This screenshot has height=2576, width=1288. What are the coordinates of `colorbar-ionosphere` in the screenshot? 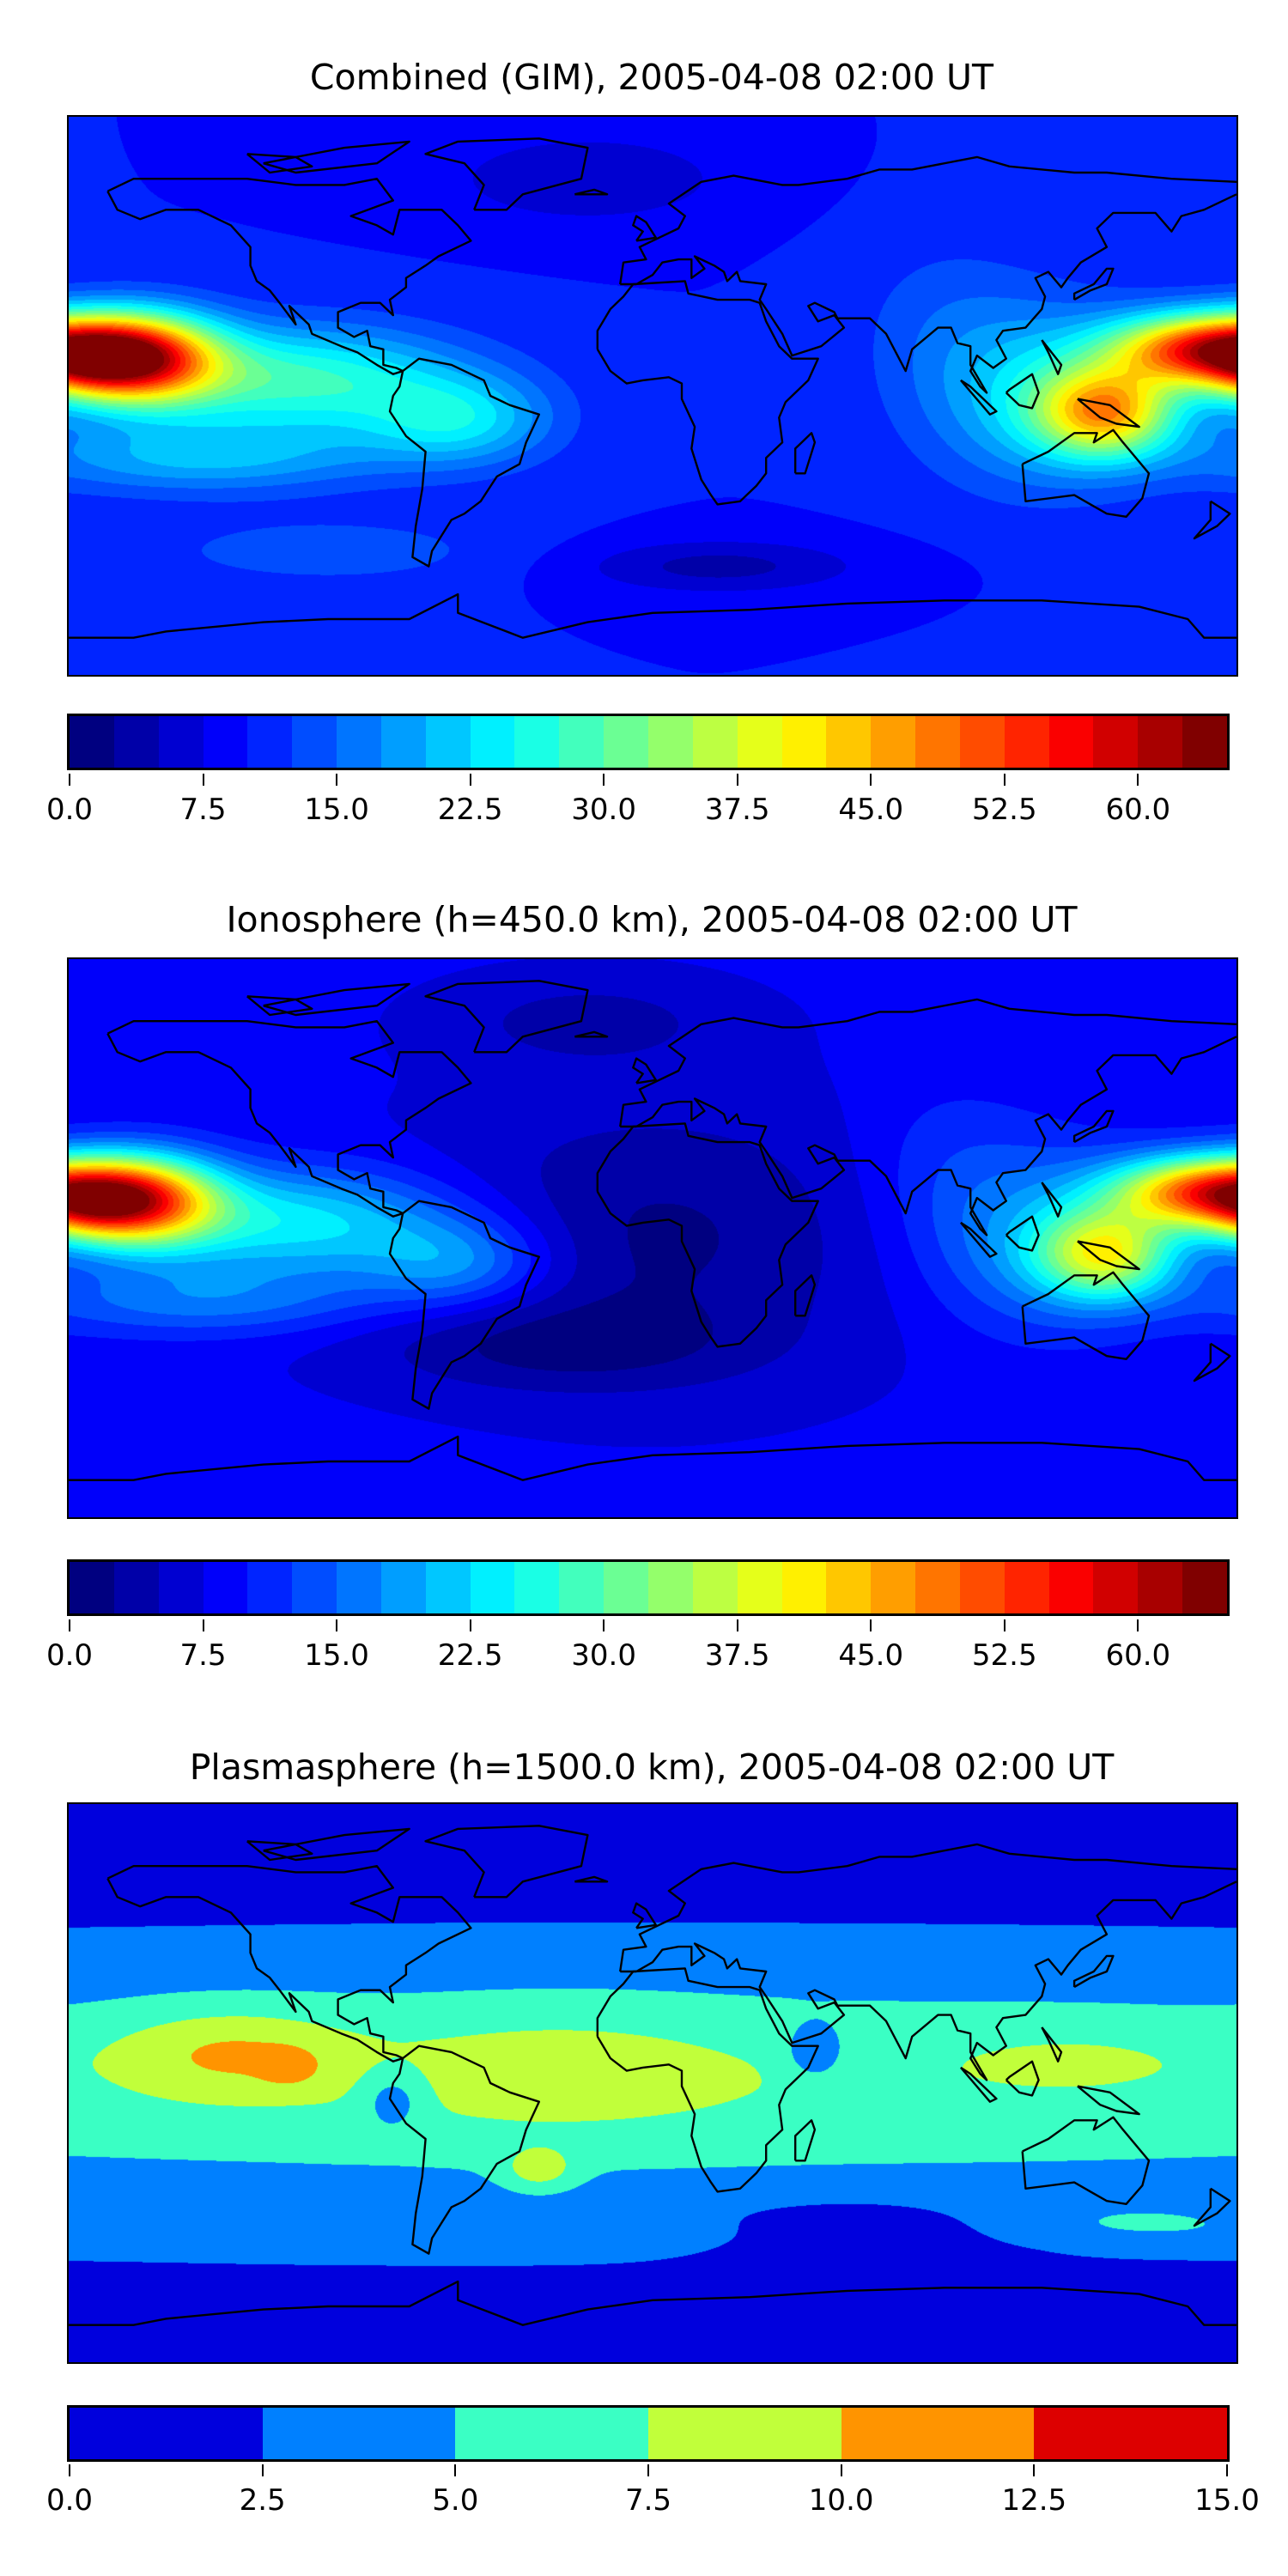 It's located at (649, 1587).